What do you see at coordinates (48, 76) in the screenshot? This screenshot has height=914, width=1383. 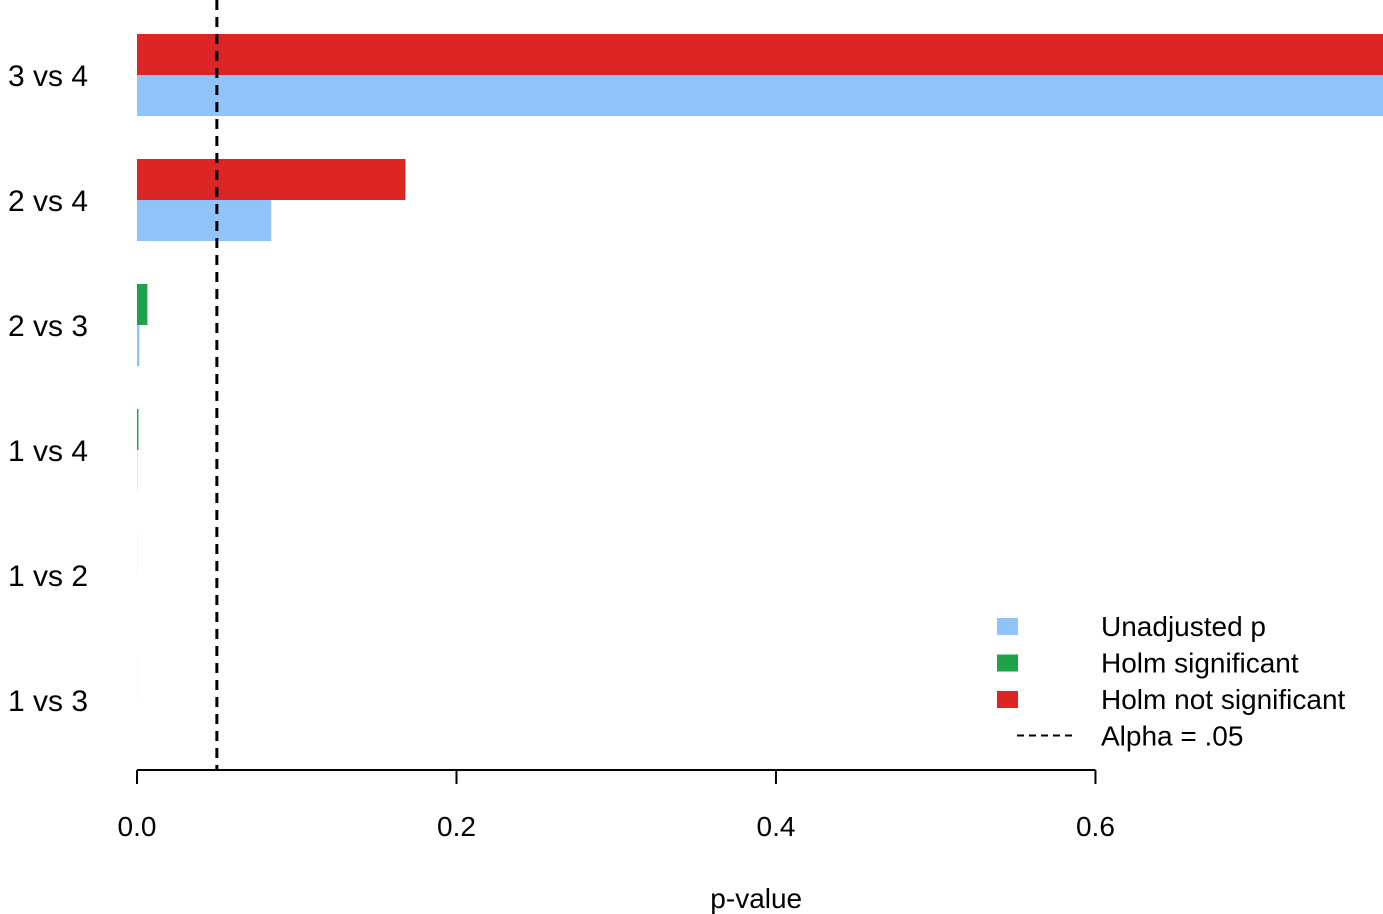 I see `category-label: 3 vs 4` at bounding box center [48, 76].